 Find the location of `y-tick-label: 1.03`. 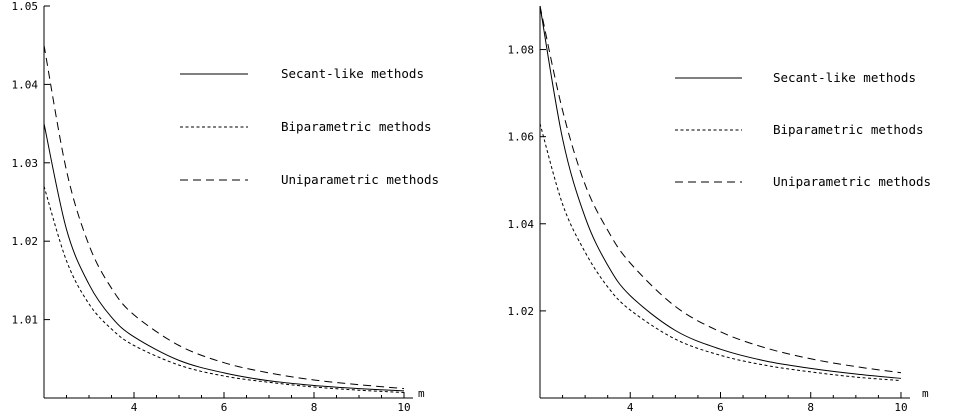

y-tick-label: 1.03 is located at coordinates (25, 163).